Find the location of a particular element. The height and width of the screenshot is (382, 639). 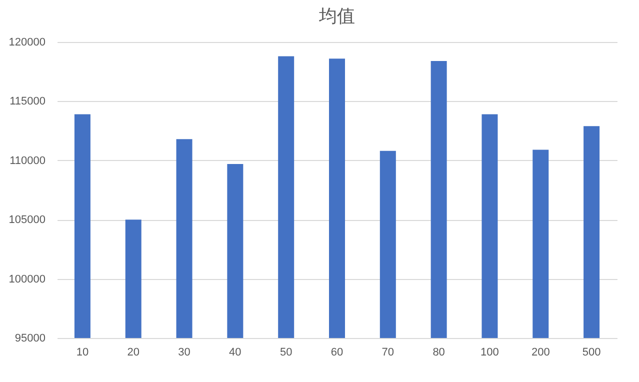

y-tick-label: 110000 is located at coordinates (28, 160).